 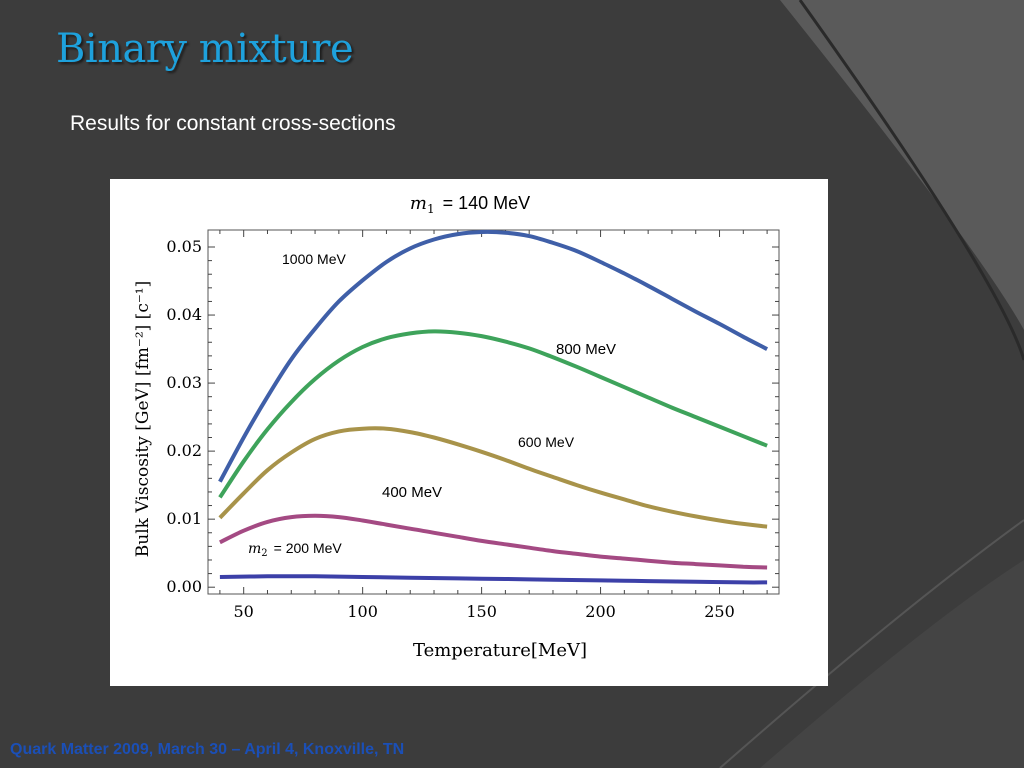 What do you see at coordinates (264, 553) in the screenshot?
I see `annotation-200mev-sub: 2` at bounding box center [264, 553].